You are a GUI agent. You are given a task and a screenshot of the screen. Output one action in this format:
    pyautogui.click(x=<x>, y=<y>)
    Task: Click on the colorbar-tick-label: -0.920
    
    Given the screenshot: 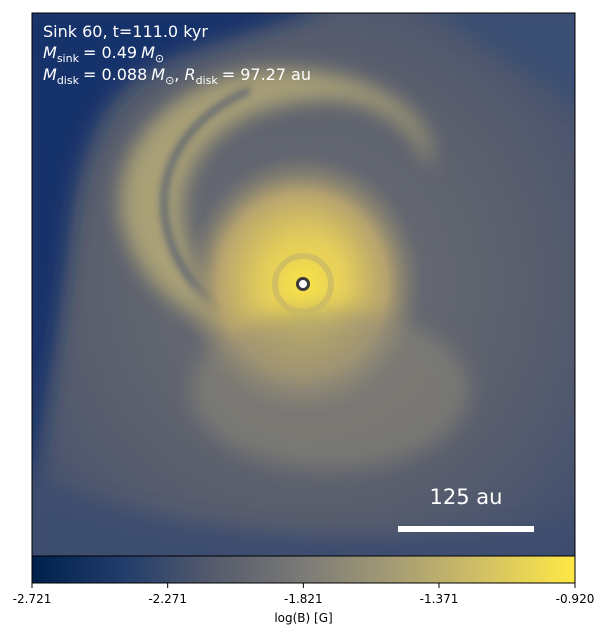 What is the action you would take?
    pyautogui.click(x=575, y=599)
    